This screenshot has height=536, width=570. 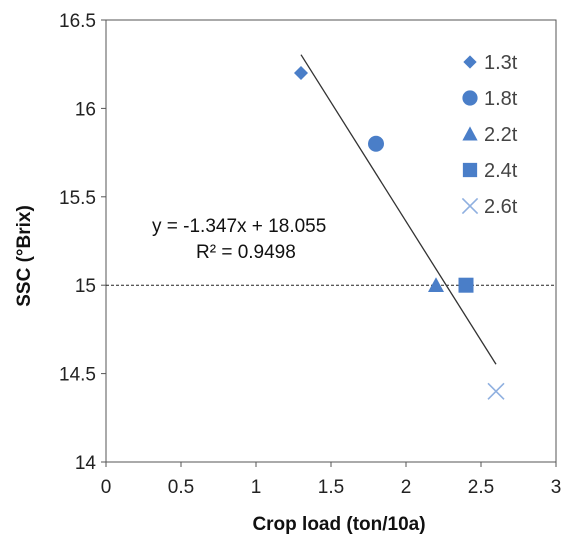 What do you see at coordinates (301, 73) in the screenshot?
I see `data-point-1.3t` at bounding box center [301, 73].